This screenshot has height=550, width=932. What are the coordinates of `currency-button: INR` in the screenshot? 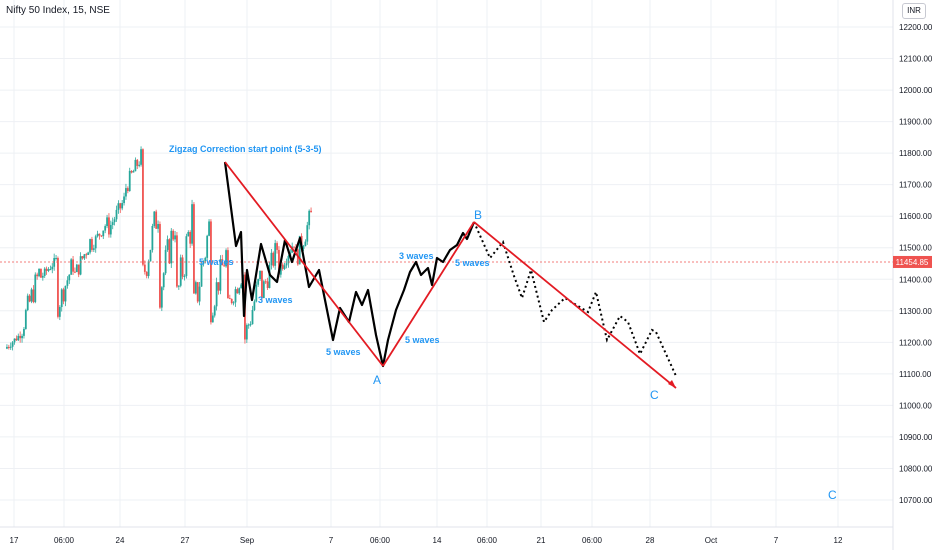 It's located at (914, 11).